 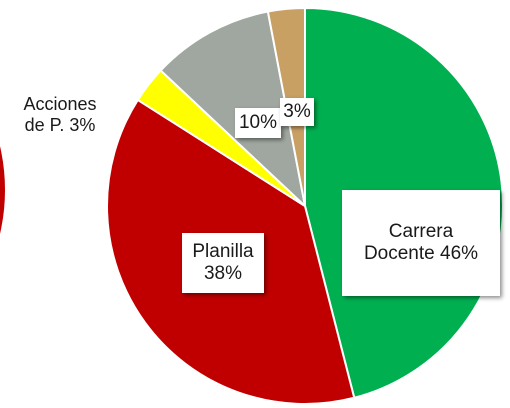 I want to click on slice-label-acciones: Acciones de P. 3%, so click(x=60, y=115).